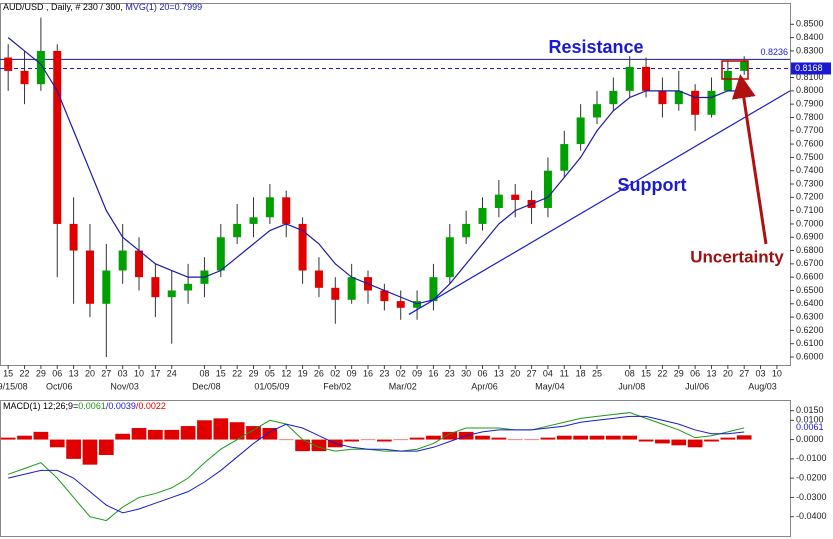  I want to click on x-tick-label: 10, so click(139, 373).